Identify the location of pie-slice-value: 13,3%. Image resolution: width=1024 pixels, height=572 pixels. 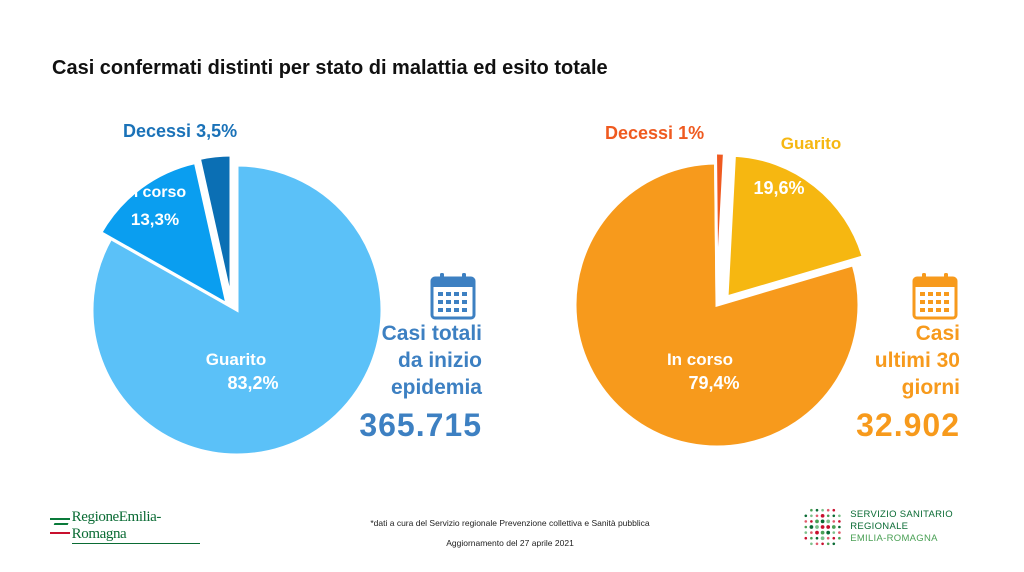
(155, 219).